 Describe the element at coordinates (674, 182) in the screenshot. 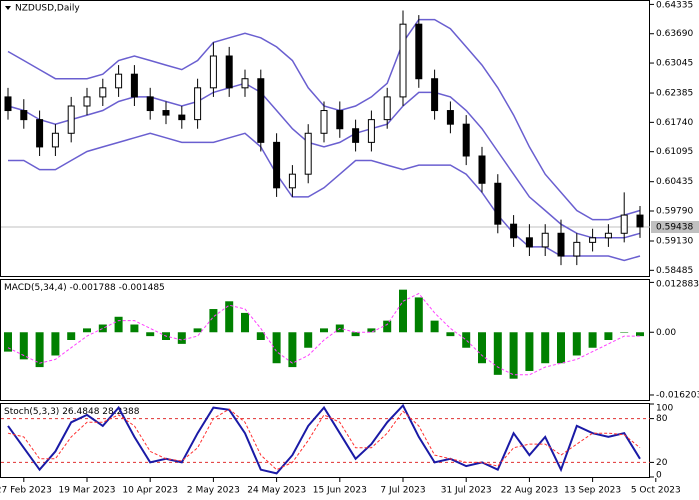

I see `y-tick-label: 0.60435` at that location.